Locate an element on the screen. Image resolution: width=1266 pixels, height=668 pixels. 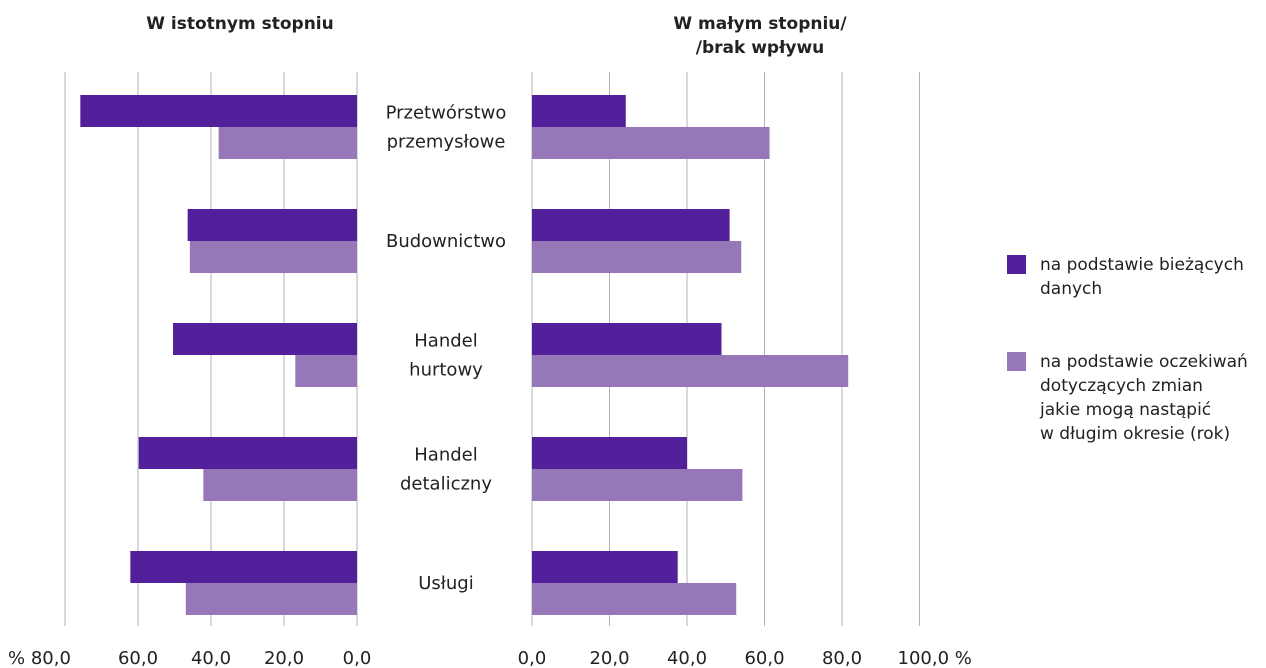
legend-label-2-line2: dotyczących zmian is located at coordinates (1121, 386).